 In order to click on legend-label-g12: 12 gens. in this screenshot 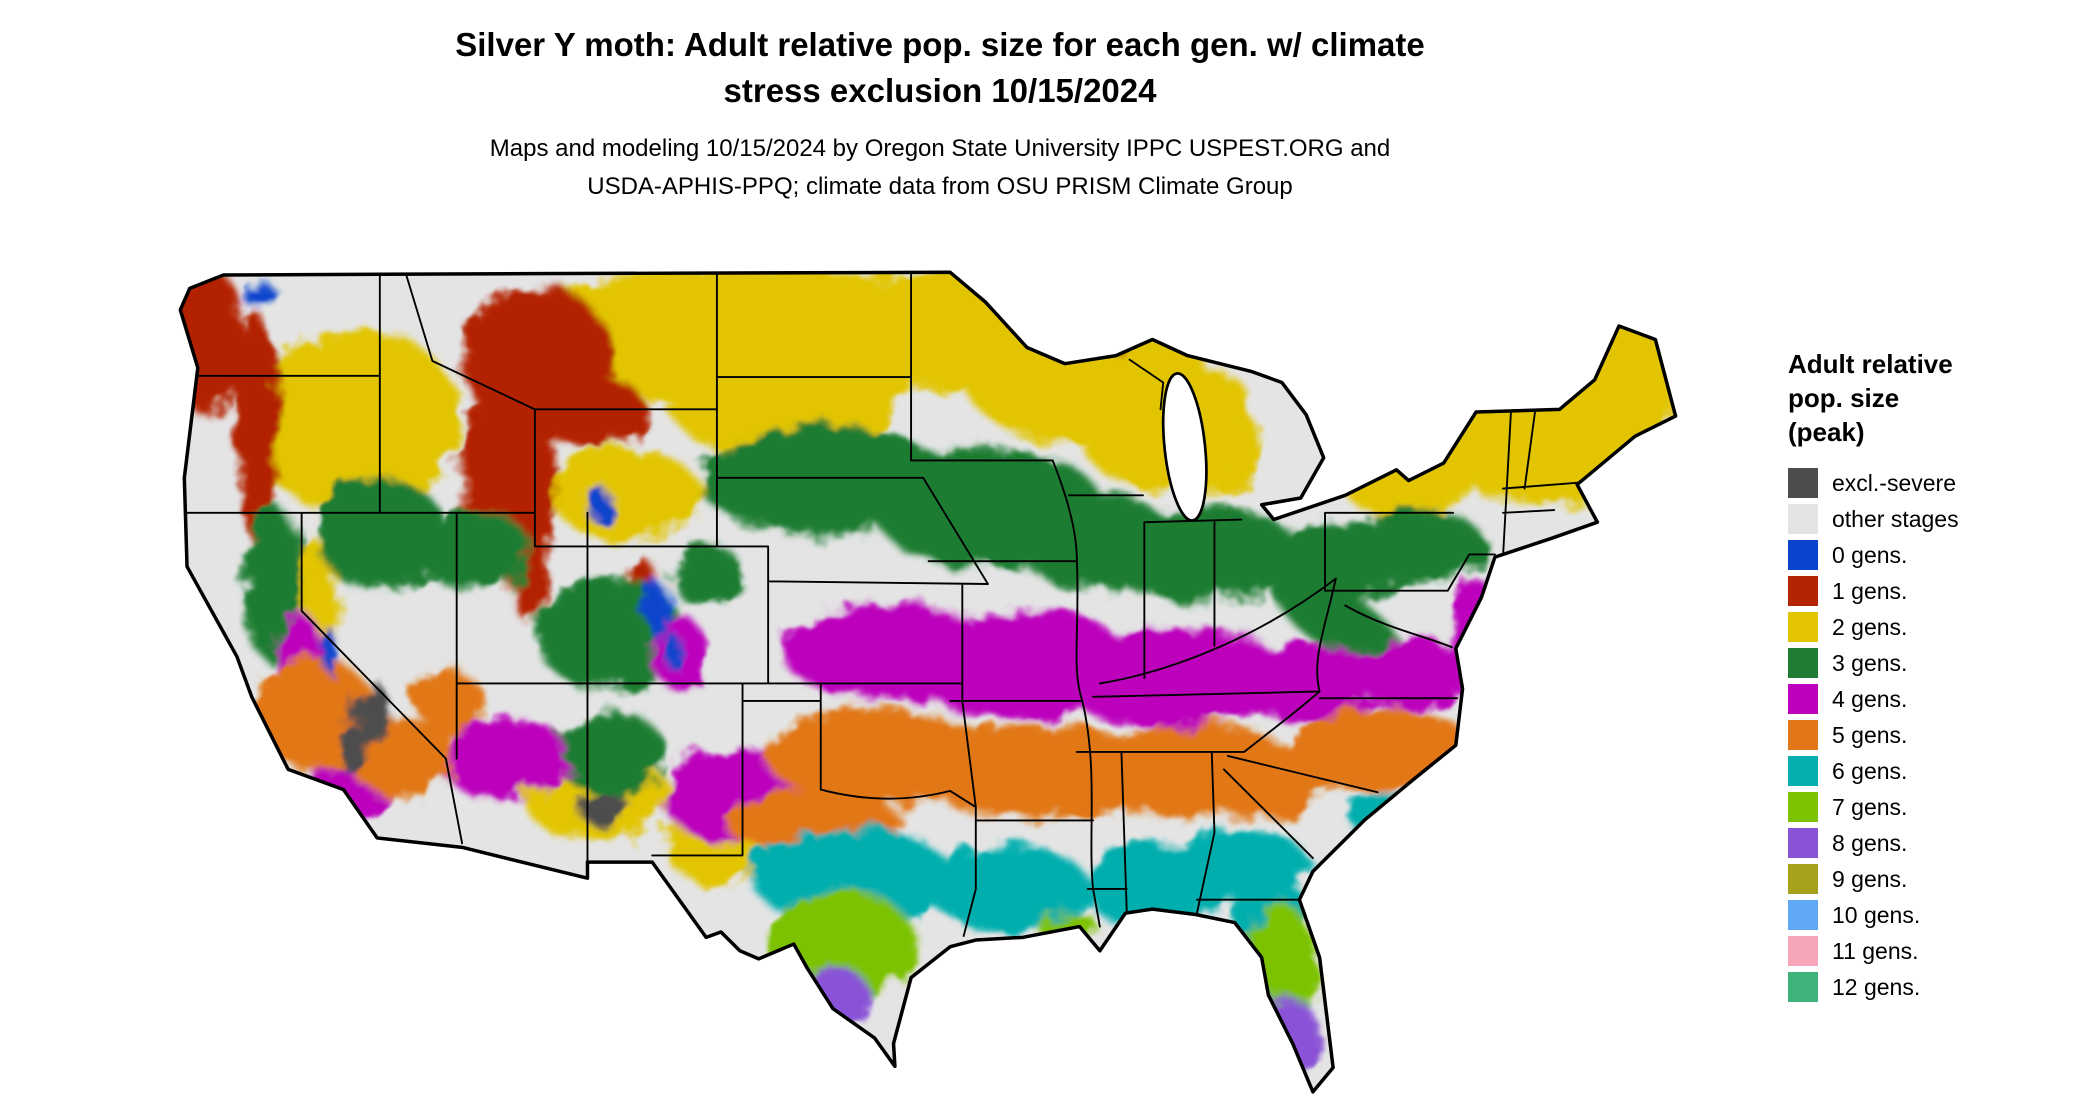, I will do `click(1876, 986)`.